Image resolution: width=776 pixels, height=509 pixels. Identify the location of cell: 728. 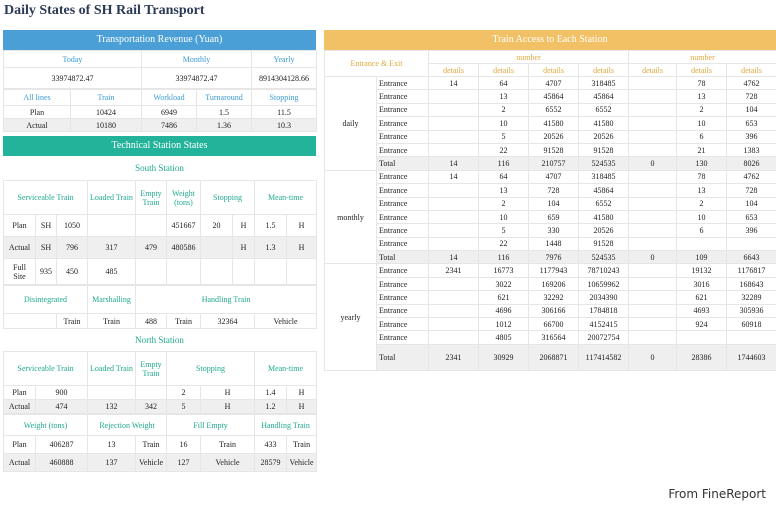
(751, 190).